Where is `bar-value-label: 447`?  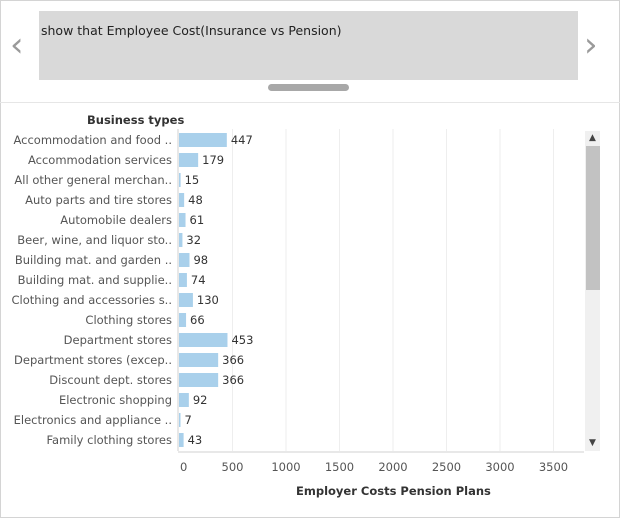
bar-value-label: 447 is located at coordinates (242, 140).